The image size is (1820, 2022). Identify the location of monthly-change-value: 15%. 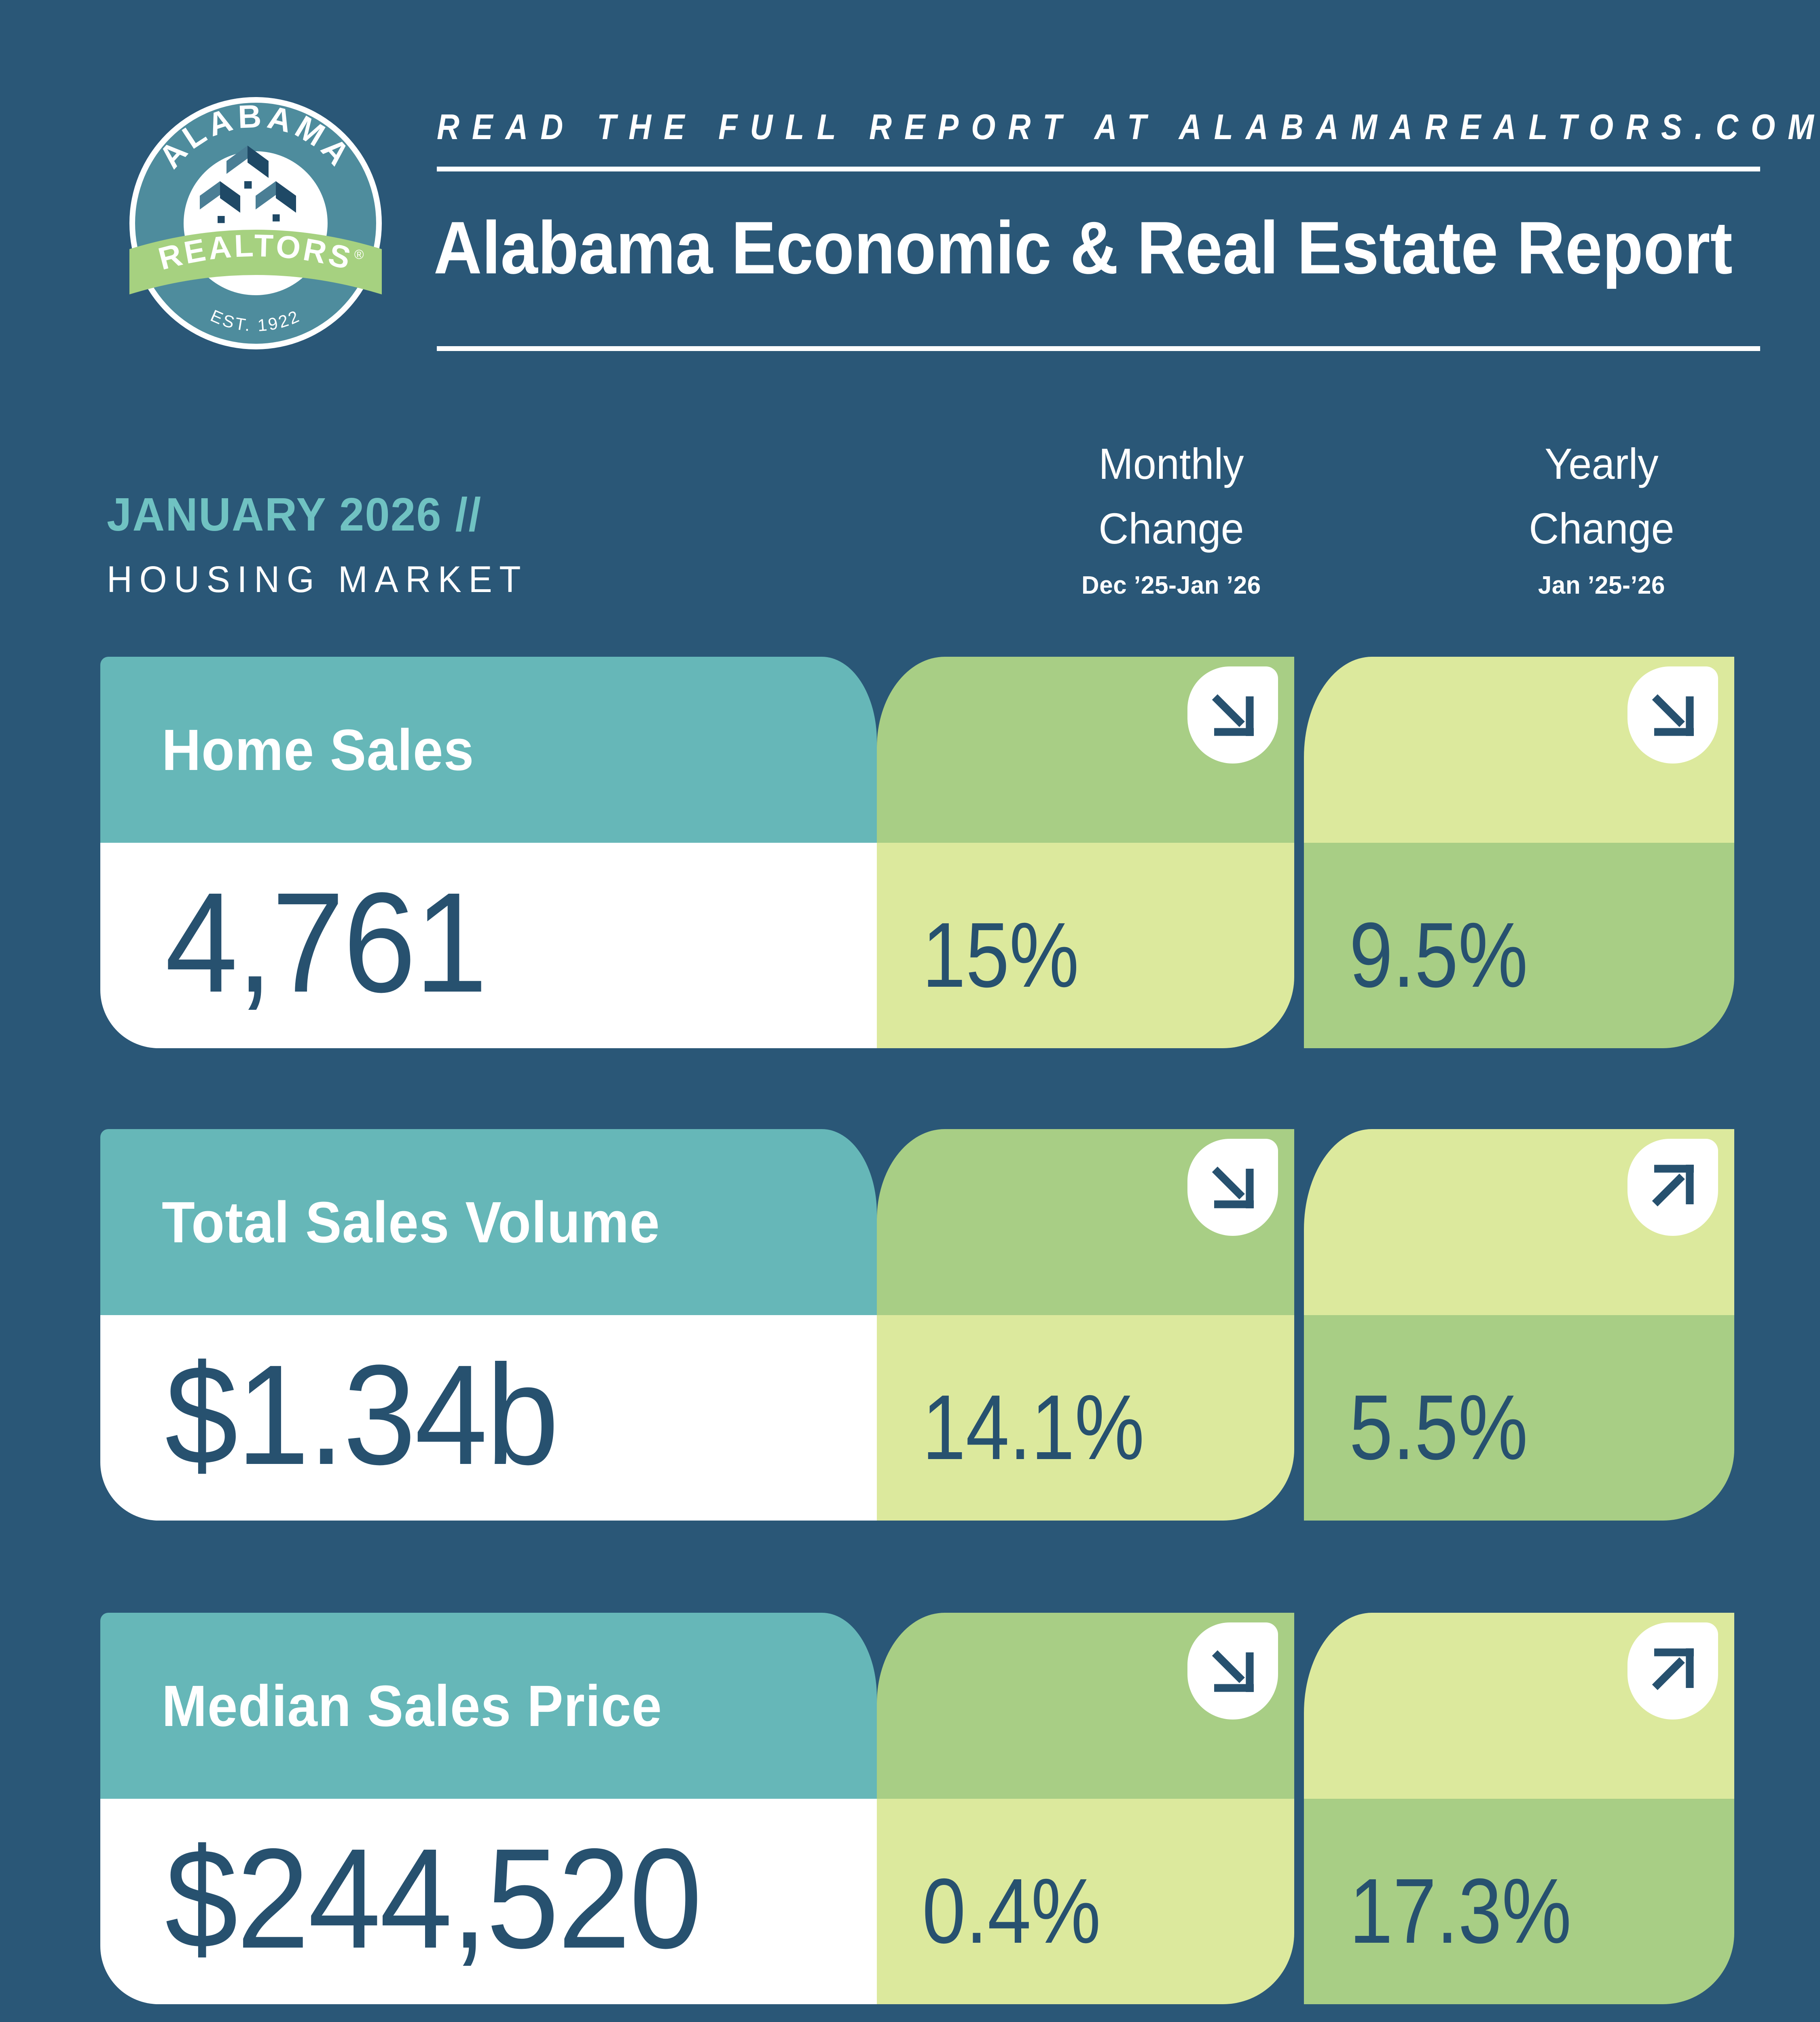
(1001, 956).